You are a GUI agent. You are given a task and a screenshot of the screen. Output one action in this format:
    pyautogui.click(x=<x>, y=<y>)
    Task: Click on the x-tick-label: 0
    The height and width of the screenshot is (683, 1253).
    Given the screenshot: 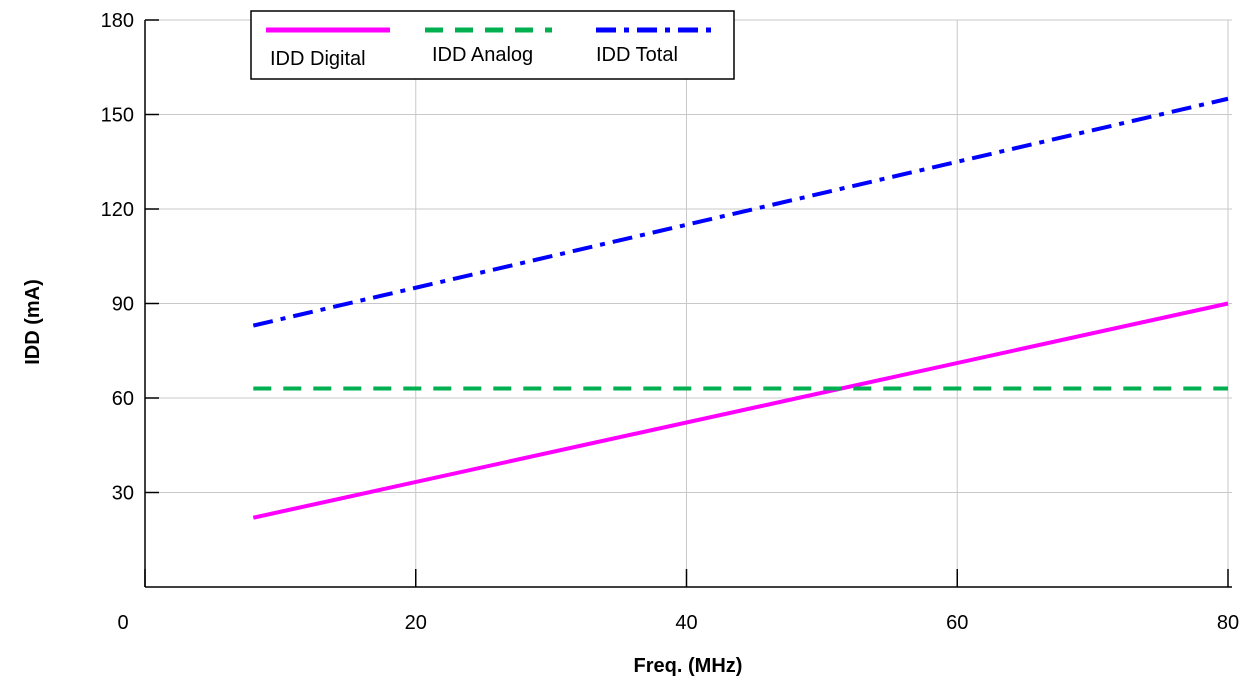 What is the action you would take?
    pyautogui.click(x=122, y=623)
    